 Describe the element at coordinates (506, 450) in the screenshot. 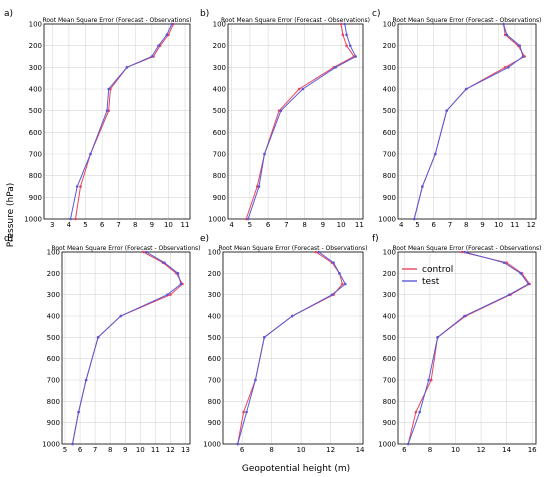

I see `x-tick-label: 14` at that location.